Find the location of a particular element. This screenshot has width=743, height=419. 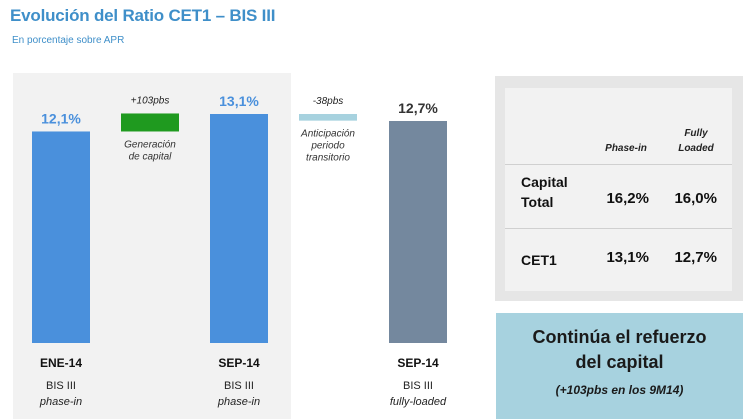

column-header-fully-loaded: Fully Loaded is located at coordinates (696, 141).